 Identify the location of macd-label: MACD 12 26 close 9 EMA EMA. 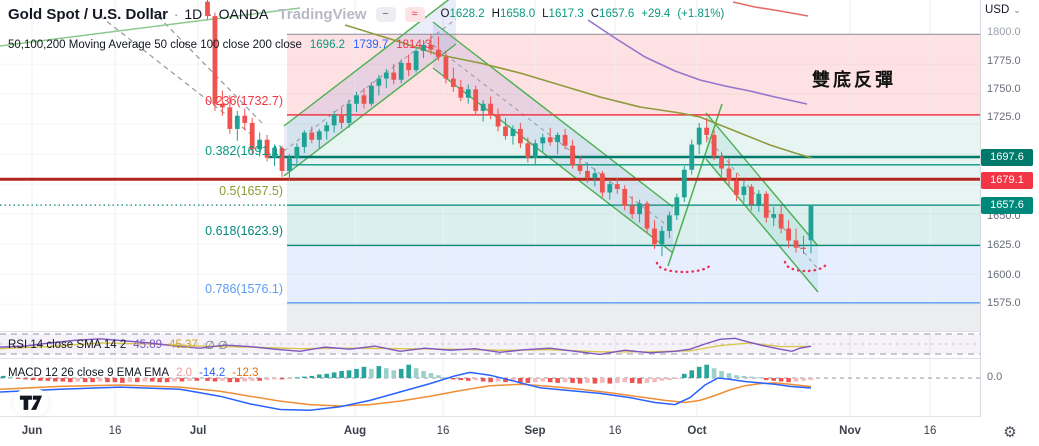
(89, 373).